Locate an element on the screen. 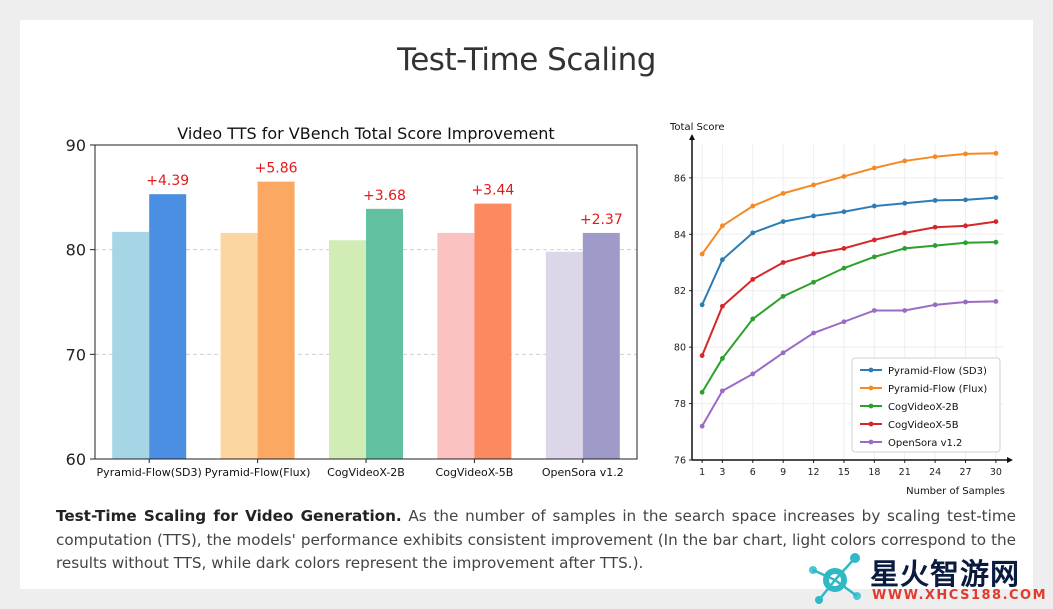 Image resolution: width=1053 pixels, height=609 pixels. line-x-tick-label: 24 is located at coordinates (935, 472).